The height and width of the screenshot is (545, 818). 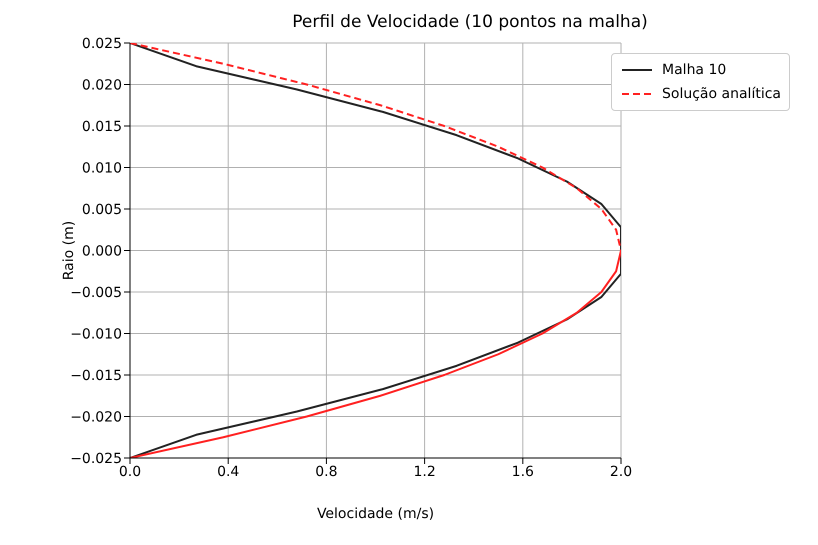 I want to click on x-axis-title: Velocidade (m/s), so click(x=375, y=514).